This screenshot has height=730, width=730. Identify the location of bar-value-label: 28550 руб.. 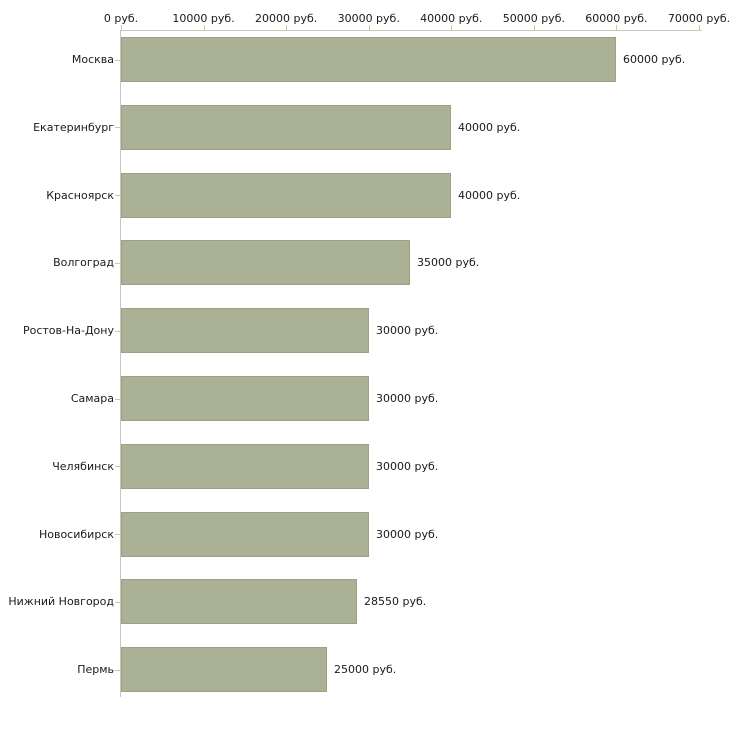
(395, 602).